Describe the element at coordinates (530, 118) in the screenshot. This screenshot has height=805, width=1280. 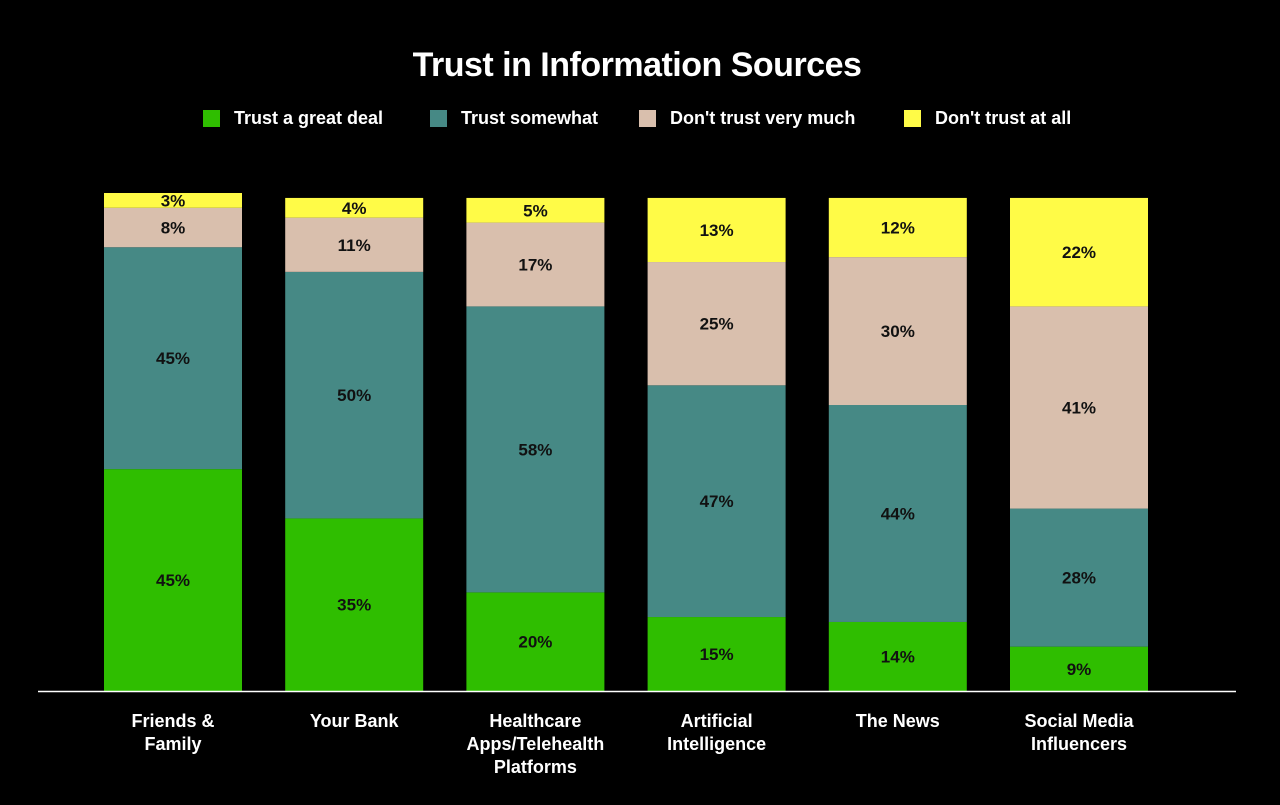
I see `legend-label: Trust somewhat` at that location.